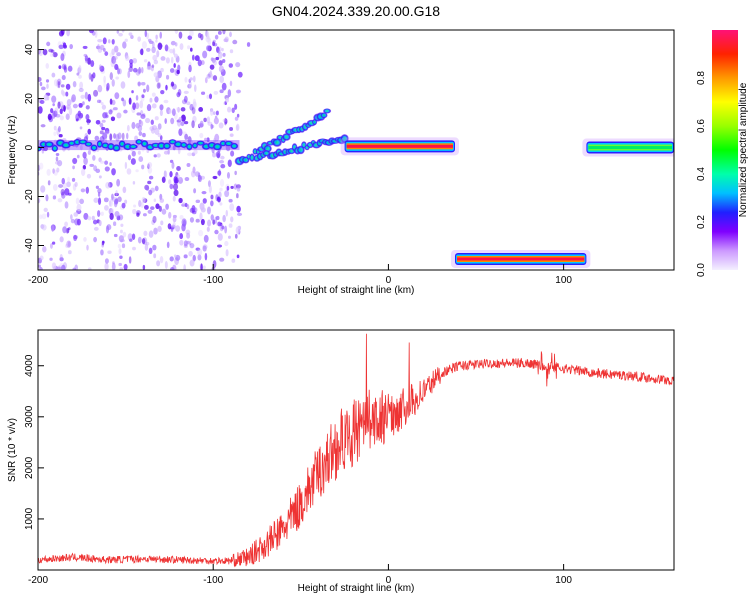 The width and height of the screenshot is (750, 600). I want to click on heatmap-y-tick-label: -20, so click(29, 196).